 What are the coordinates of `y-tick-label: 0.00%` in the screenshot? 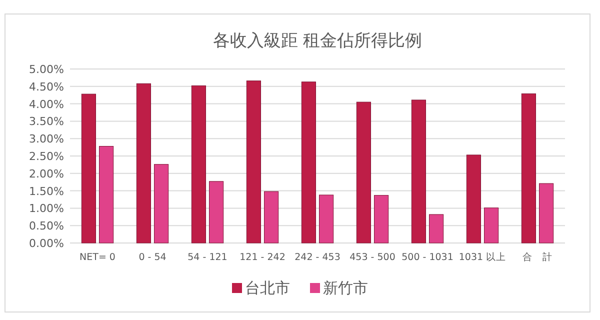 It's located at (46, 243).